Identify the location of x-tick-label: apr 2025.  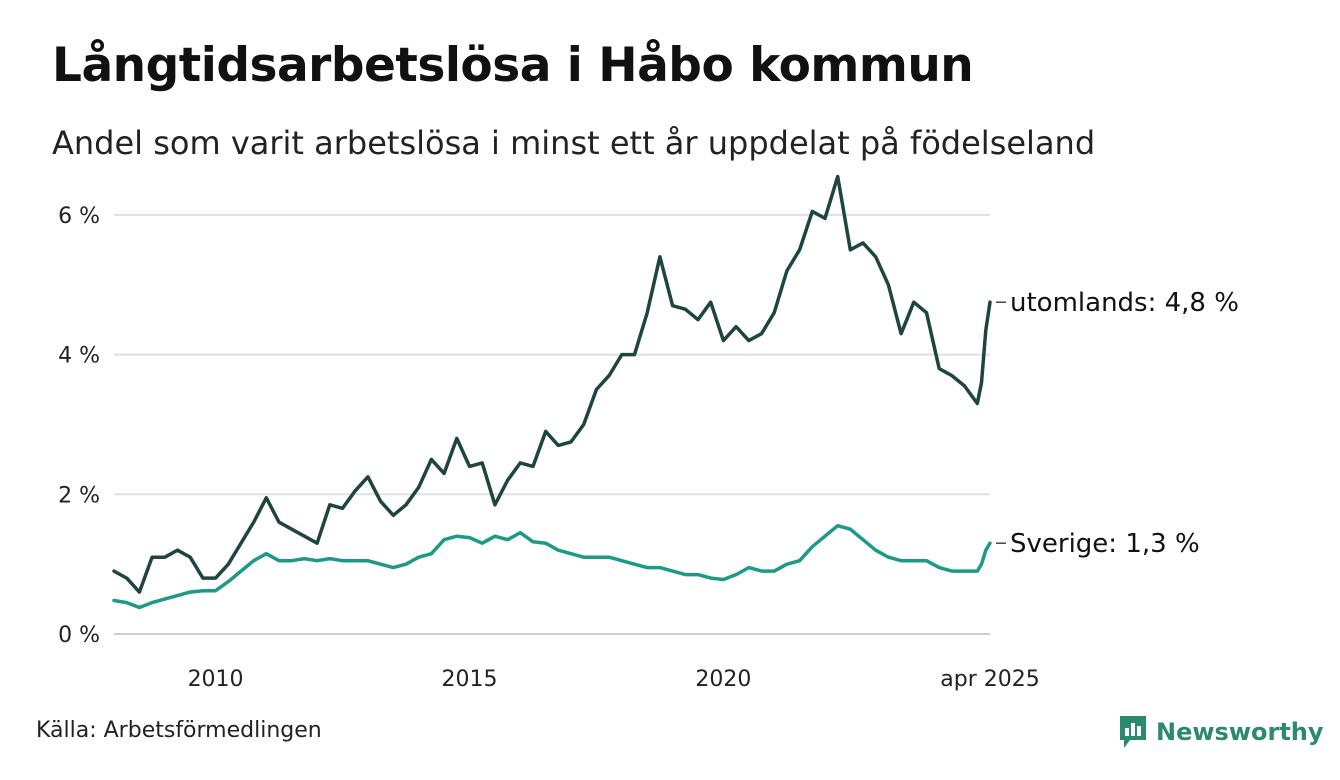
(989, 679).